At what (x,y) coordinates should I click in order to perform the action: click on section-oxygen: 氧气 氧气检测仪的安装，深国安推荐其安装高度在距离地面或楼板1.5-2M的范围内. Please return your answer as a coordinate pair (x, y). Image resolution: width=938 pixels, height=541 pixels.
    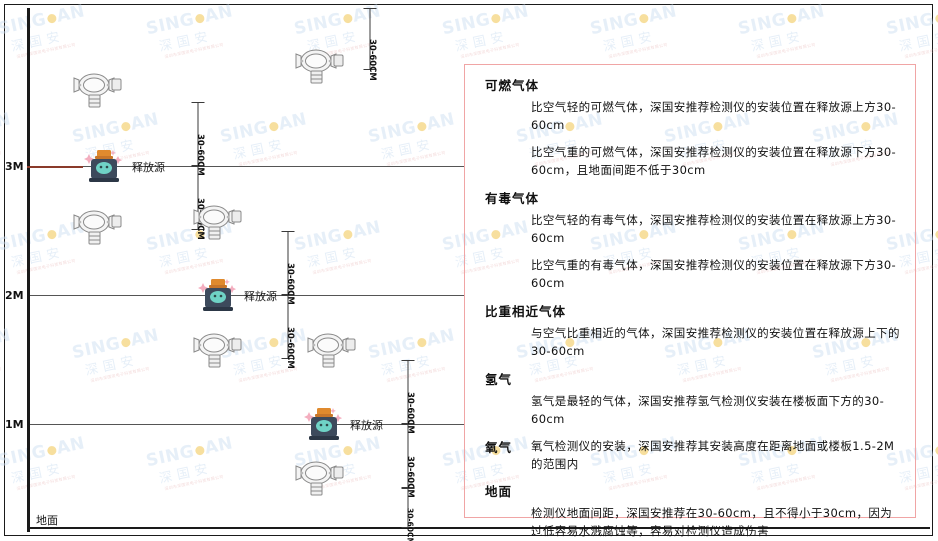
    Looking at the image, I should click on (690, 455).